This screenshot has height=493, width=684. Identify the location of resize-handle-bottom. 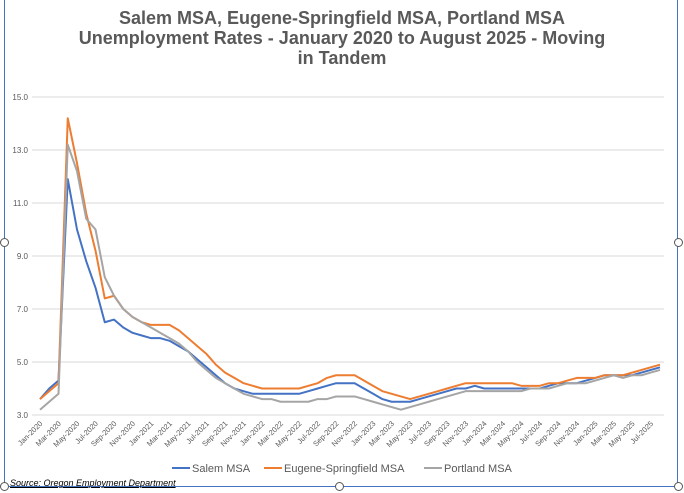
(339, 486).